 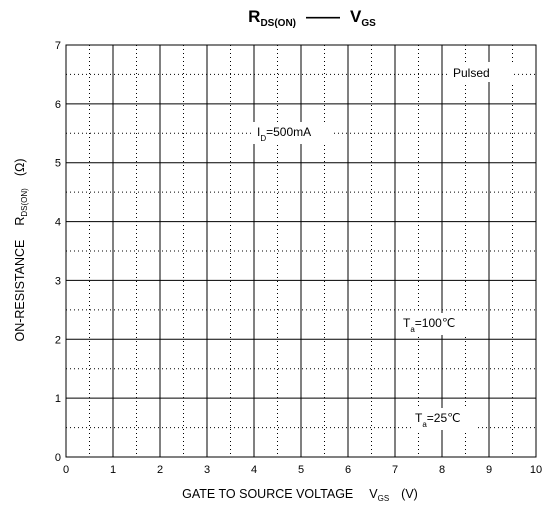 I want to click on ta100-label-bg, so click(x=435, y=324).